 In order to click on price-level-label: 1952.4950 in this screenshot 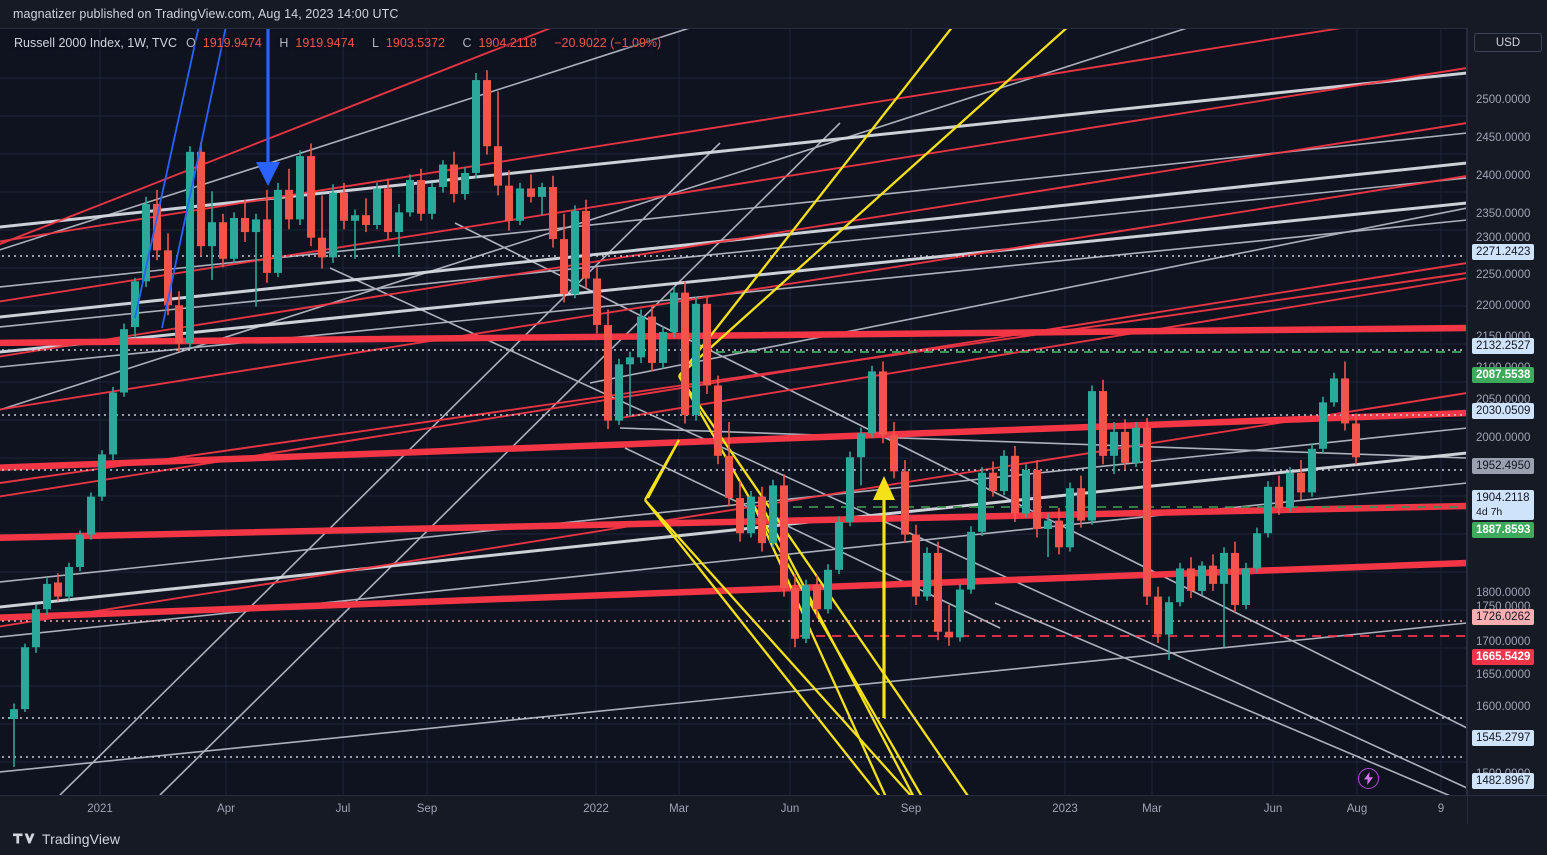, I will do `click(1503, 466)`.